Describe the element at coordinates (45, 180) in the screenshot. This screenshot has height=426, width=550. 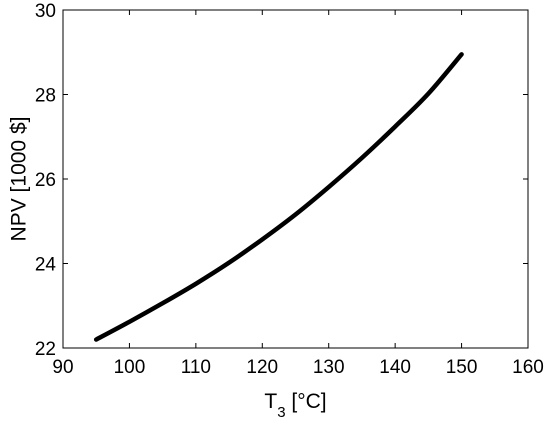
I see `y-tick-label: 26` at that location.